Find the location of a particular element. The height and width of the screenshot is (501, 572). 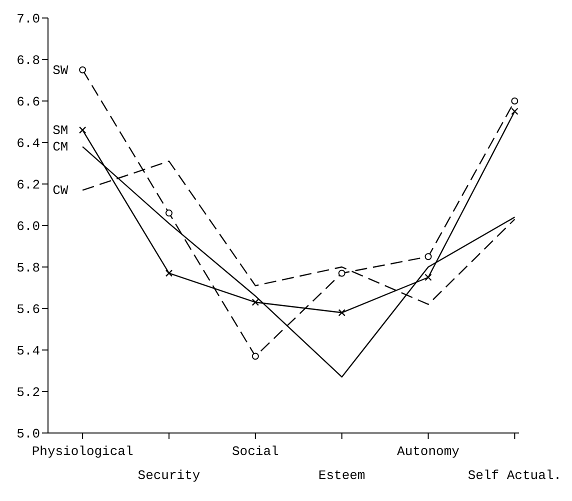

y-tick-label: 6.4 is located at coordinates (28, 144).